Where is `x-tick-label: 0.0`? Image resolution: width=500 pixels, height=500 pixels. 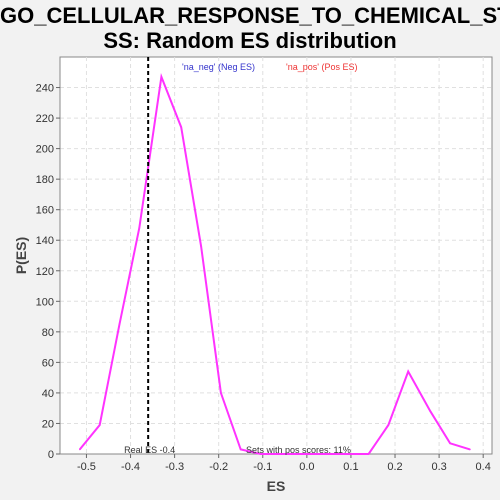
x-tick-label: 0.0 is located at coordinates (306, 467).